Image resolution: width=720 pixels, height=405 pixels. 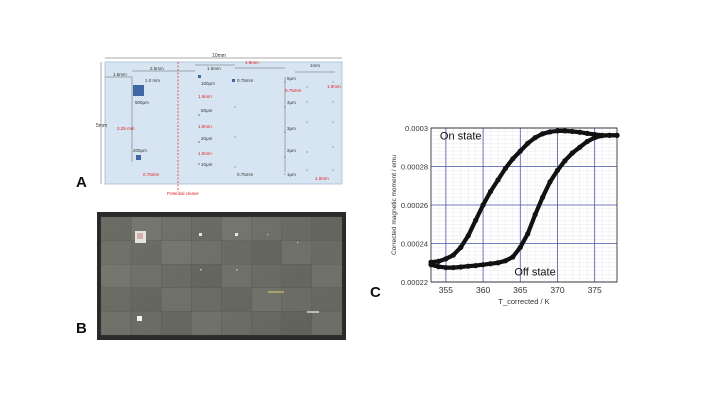 I want to click on y-tick-label: 0.00024, so click(x=414, y=244).